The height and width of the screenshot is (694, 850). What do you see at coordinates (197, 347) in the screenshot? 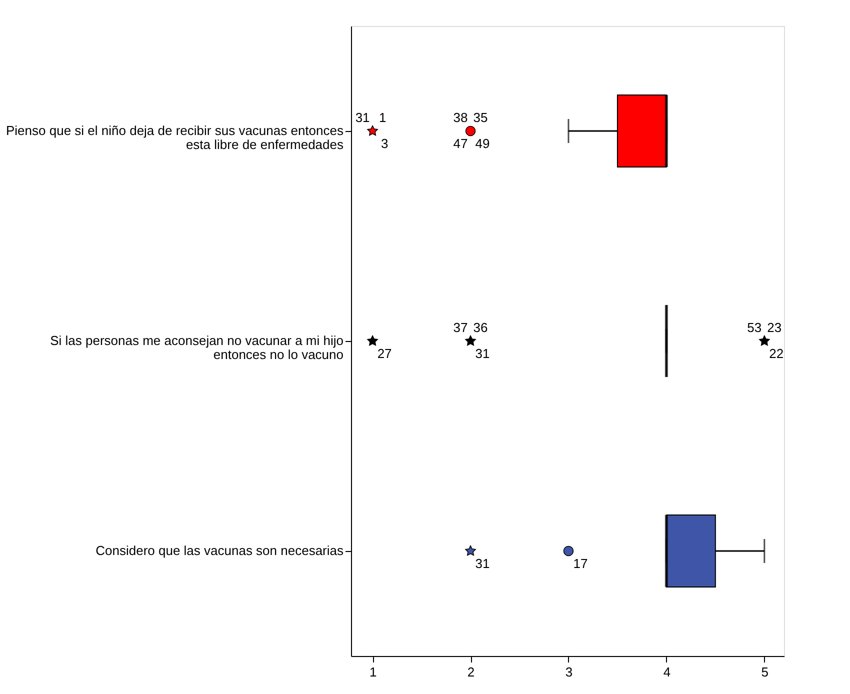
I see `y-tick-label: Si las personas me aconsejan no vacunar a mi hijo entonces no lo vacuno` at bounding box center [197, 347].